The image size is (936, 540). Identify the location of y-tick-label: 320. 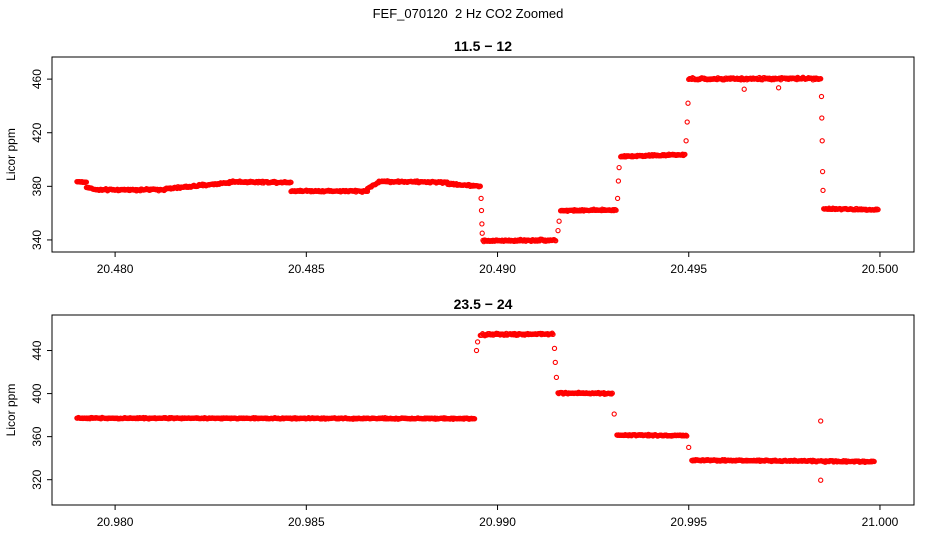
(37, 479).